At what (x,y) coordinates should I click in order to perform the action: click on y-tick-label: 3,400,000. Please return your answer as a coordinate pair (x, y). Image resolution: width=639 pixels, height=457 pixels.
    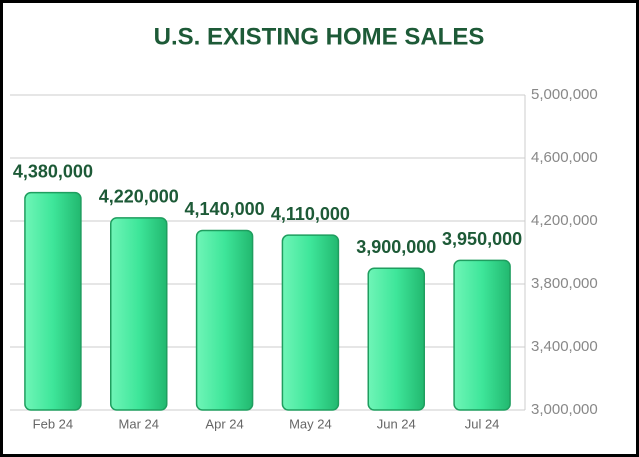
    Looking at the image, I should click on (564, 346).